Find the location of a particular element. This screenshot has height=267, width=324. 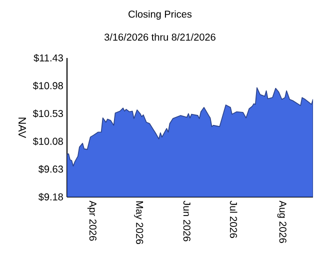

x-tick-label: May 2026 is located at coordinates (139, 222).